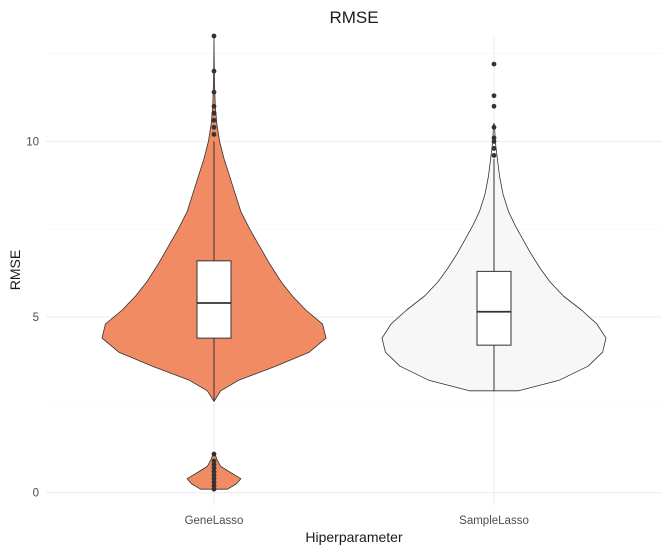 This screenshot has width=669, height=552. Describe the element at coordinates (494, 521) in the screenshot. I see `x-tick-label: SampleLasso` at that location.